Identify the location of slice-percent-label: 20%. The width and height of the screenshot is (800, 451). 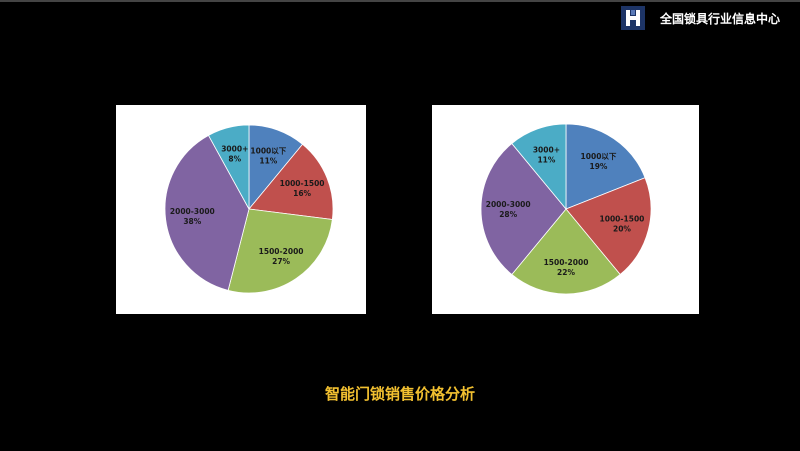
(622, 228).